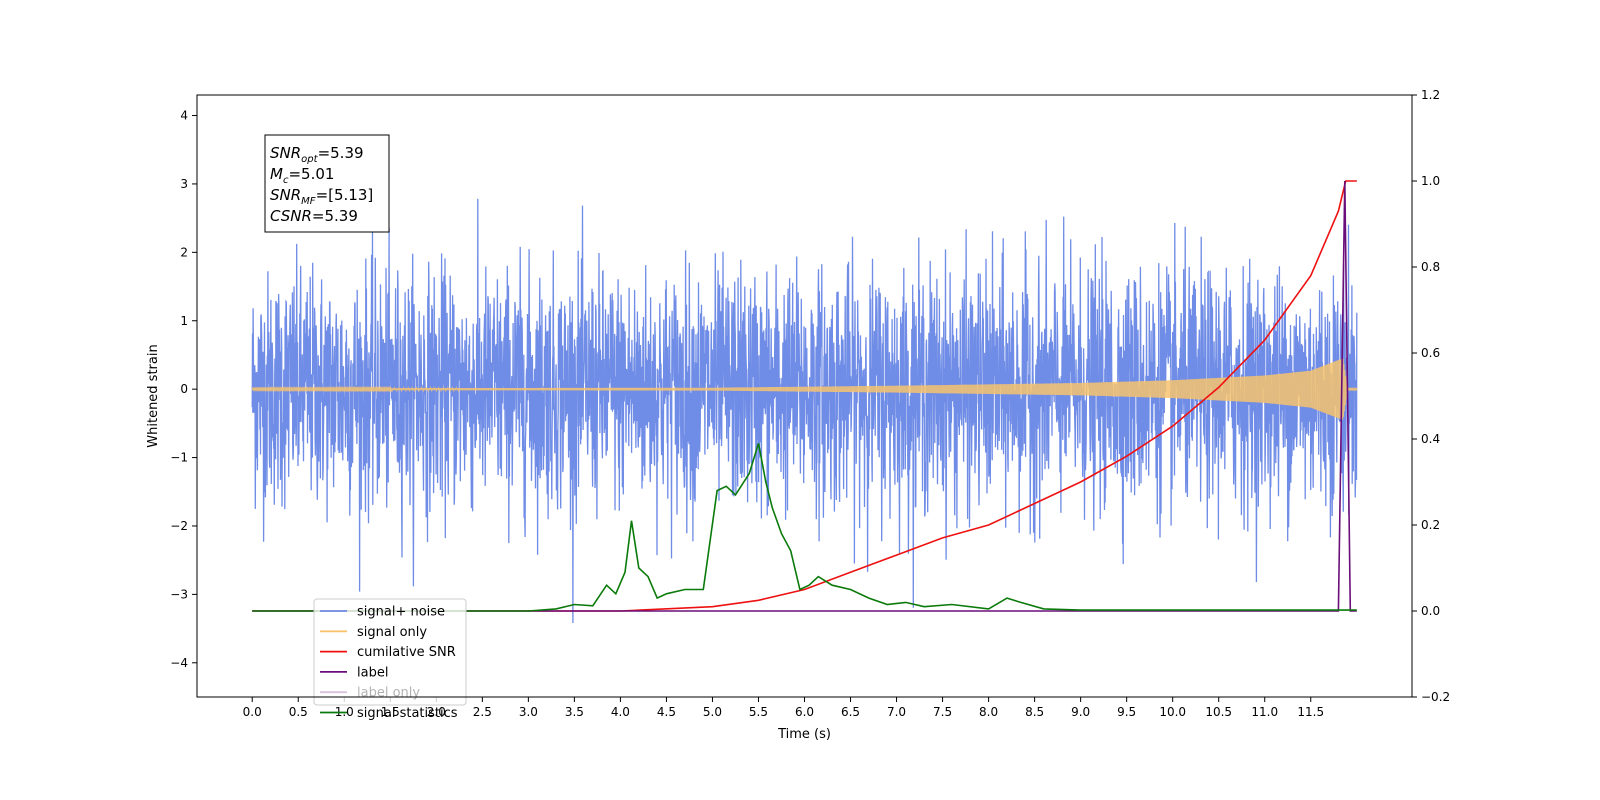  What do you see at coordinates (436, 712) in the screenshot?
I see `x-tick-label: 2.0` at bounding box center [436, 712].